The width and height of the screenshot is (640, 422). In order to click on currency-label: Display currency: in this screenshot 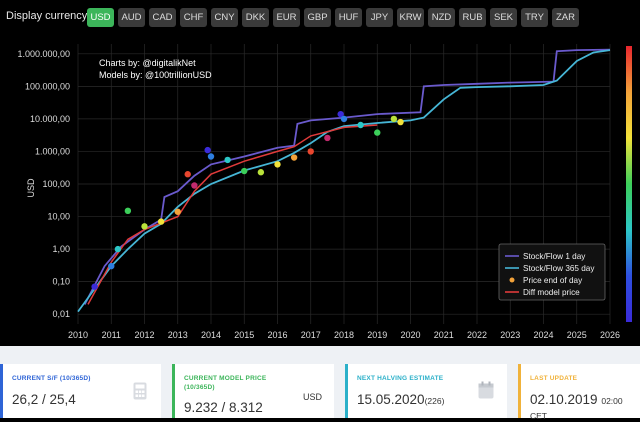, I will do `click(48, 16)`.